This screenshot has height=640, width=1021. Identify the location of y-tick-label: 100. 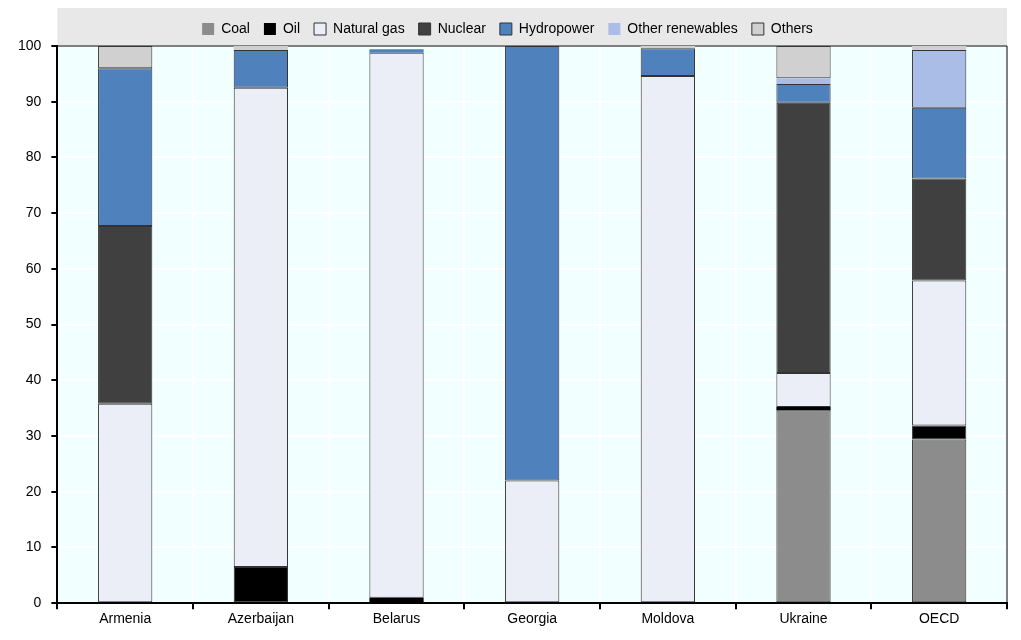
(30, 44).